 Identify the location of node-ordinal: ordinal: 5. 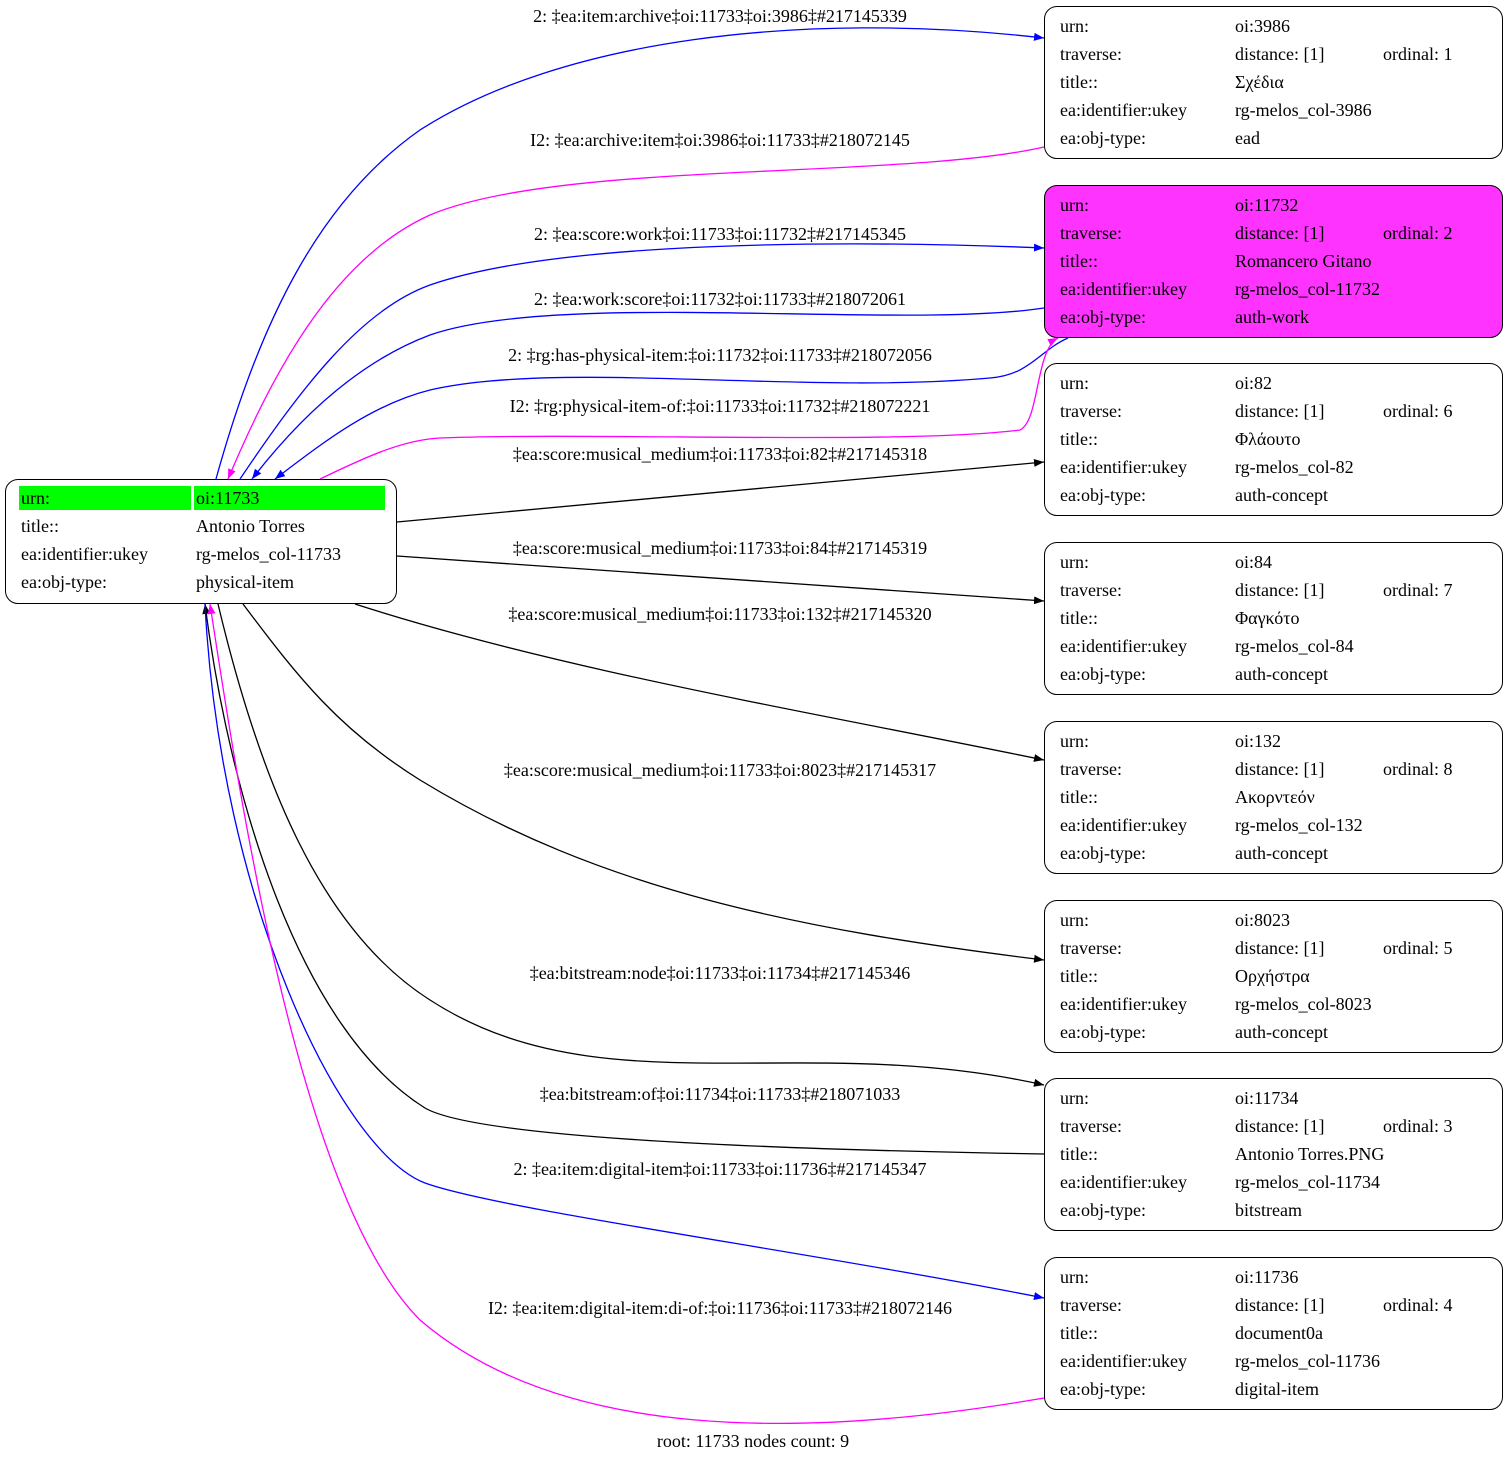
(1418, 947).